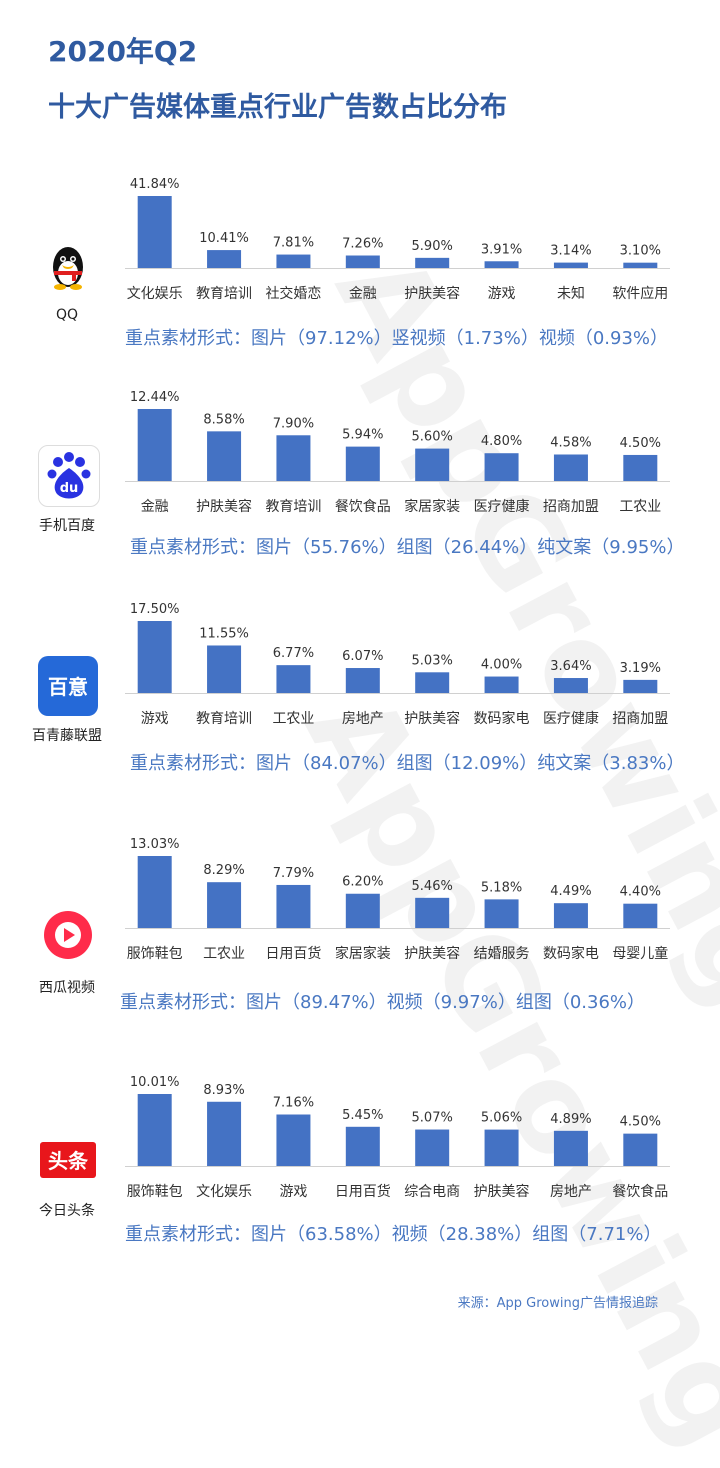 Image resolution: width=720 pixels, height=1468 pixels. Describe the element at coordinates (501, 441) in the screenshot. I see `data-label: 4.80%` at that location.